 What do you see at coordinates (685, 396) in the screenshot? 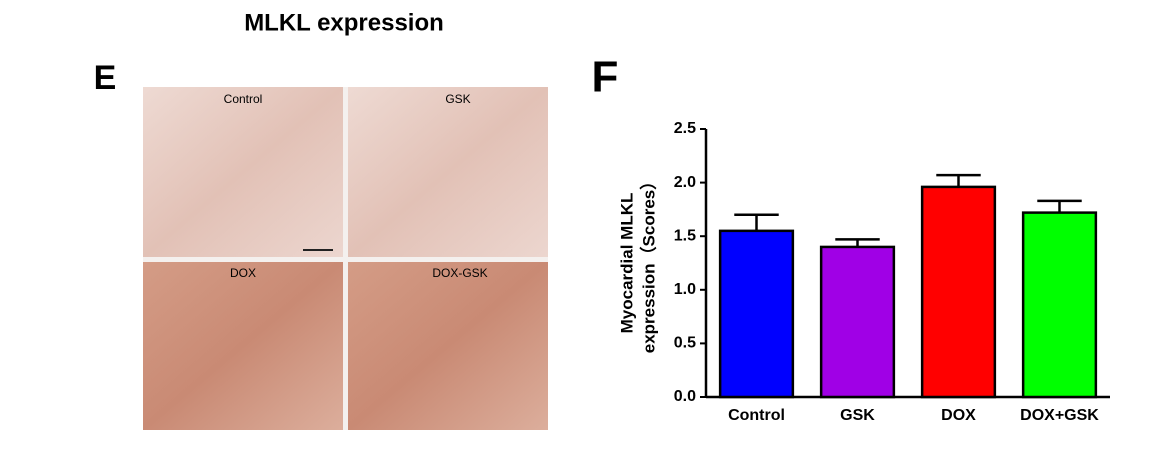
I see `y-tick-label: 0.0` at bounding box center [685, 396].